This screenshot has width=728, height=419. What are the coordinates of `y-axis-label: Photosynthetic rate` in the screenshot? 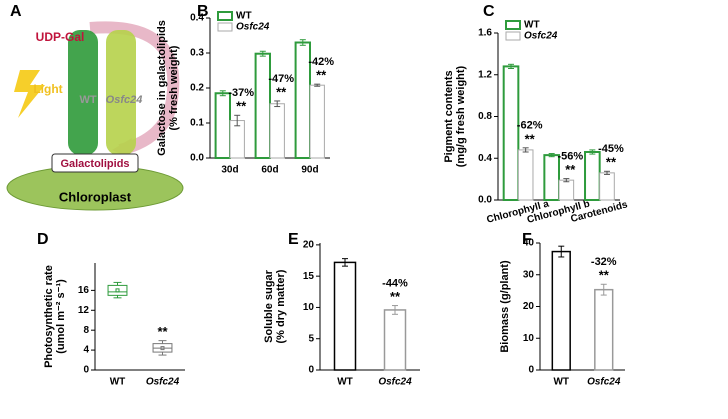 It's located at (49, 316).